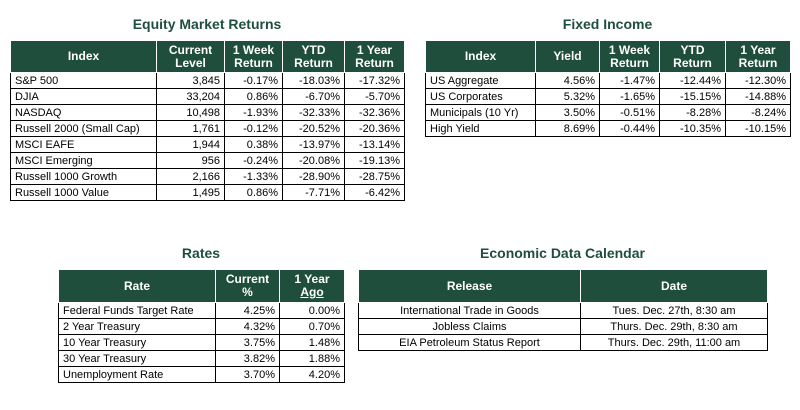 This screenshot has height=410, width=800. What do you see at coordinates (608, 128) in the screenshot?
I see `table-row: High Yield 8.69% -0.44% -10.35% -10.15%` at bounding box center [608, 128].